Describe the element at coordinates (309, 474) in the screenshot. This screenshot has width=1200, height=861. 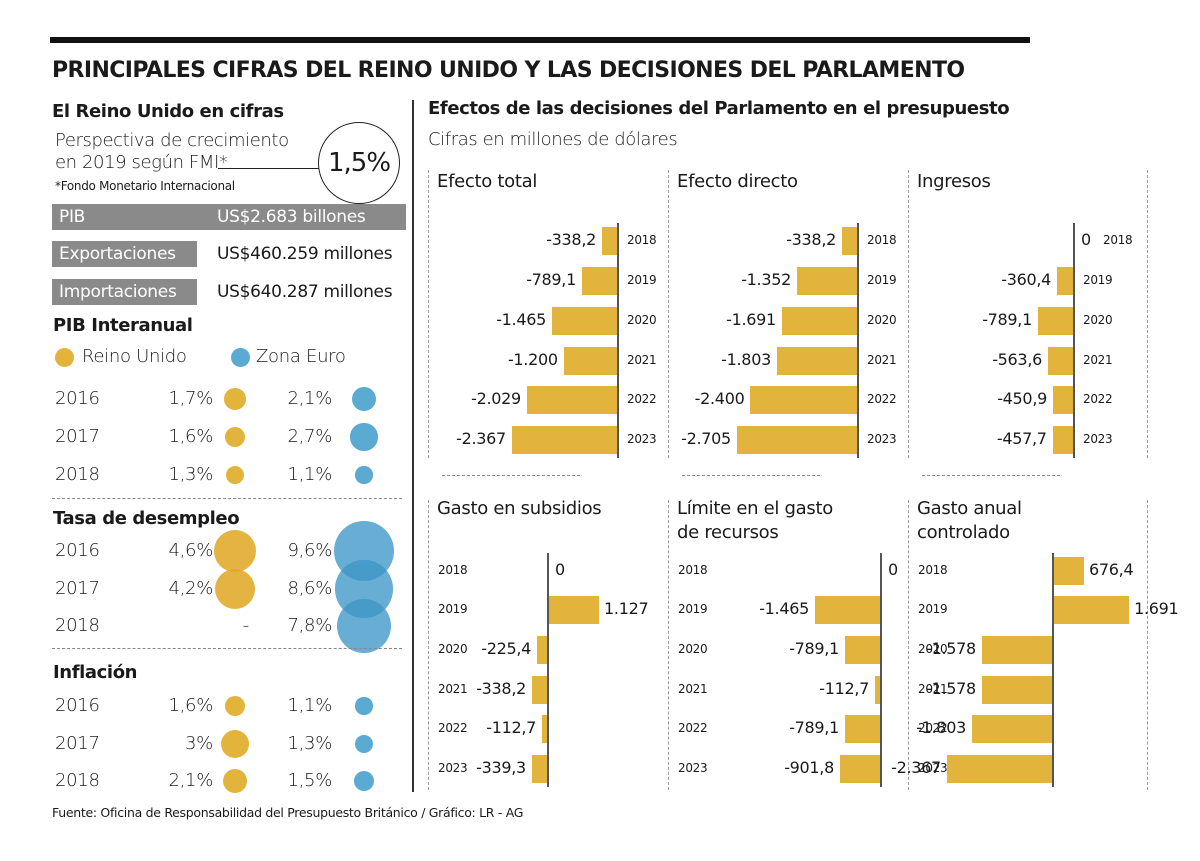
I see `euro-value: 1,1%` at that location.